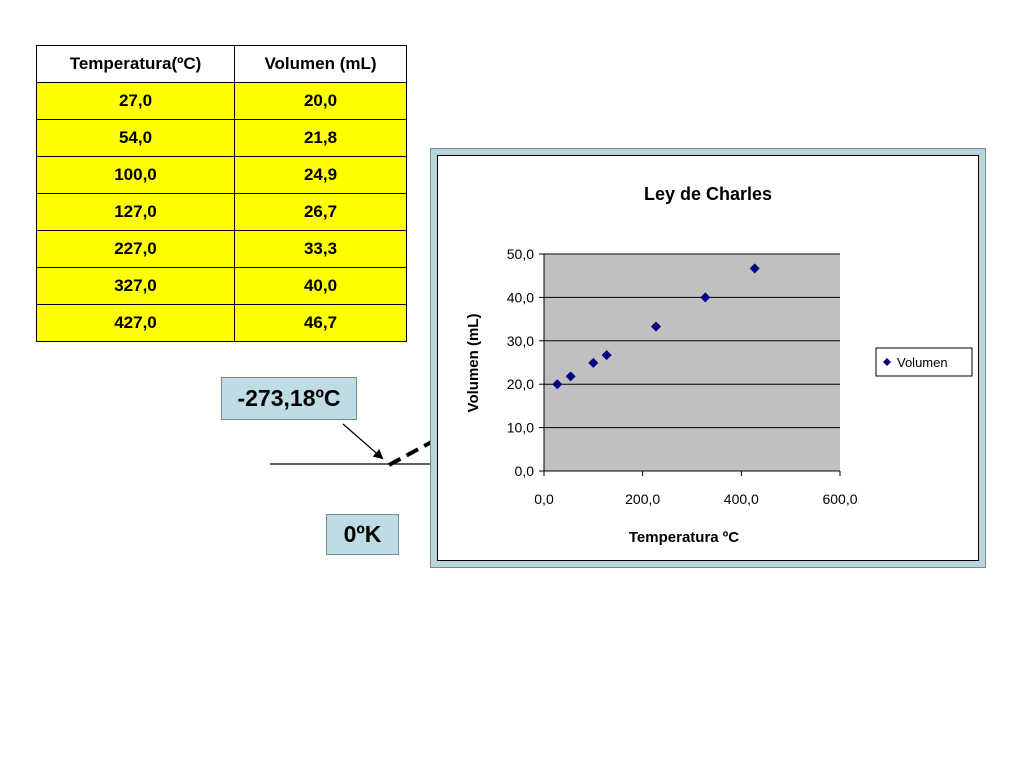 This screenshot has width=1024, height=768. What do you see at coordinates (135, 212) in the screenshot?
I see `table-cell-temperature: 127,0` at bounding box center [135, 212].